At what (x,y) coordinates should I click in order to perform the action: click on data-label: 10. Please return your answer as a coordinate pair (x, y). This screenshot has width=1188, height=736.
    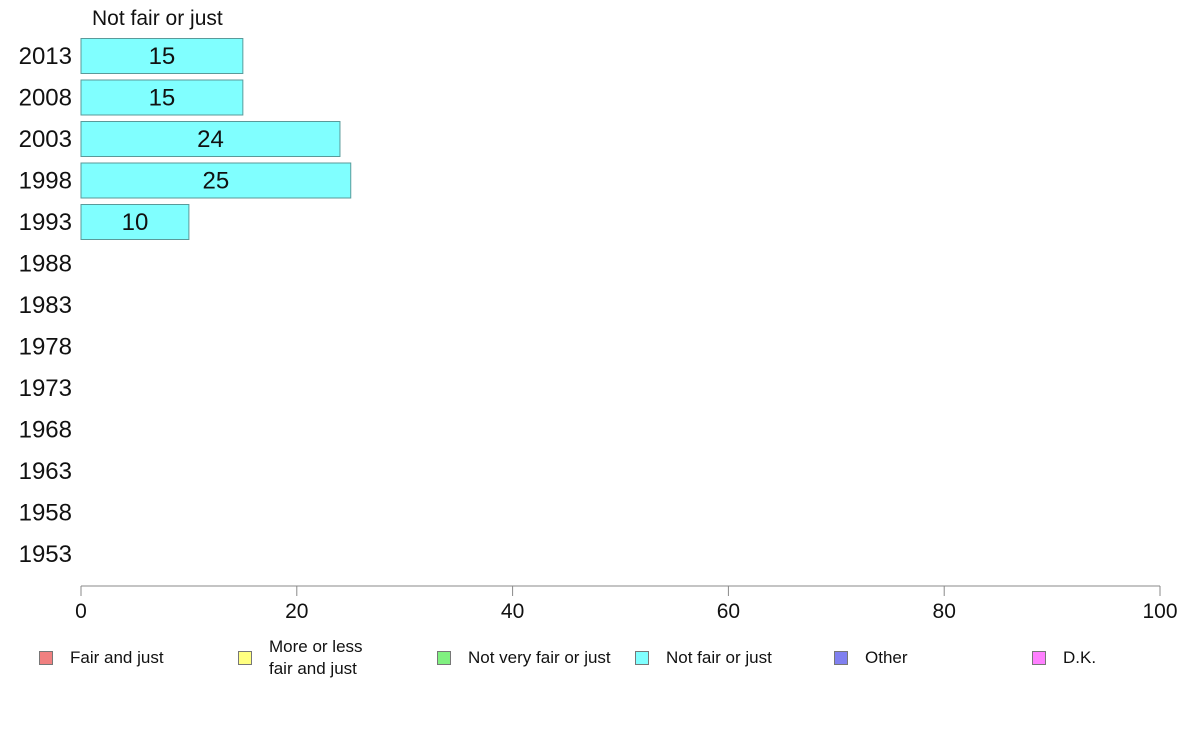
    Looking at the image, I should click on (135, 222).